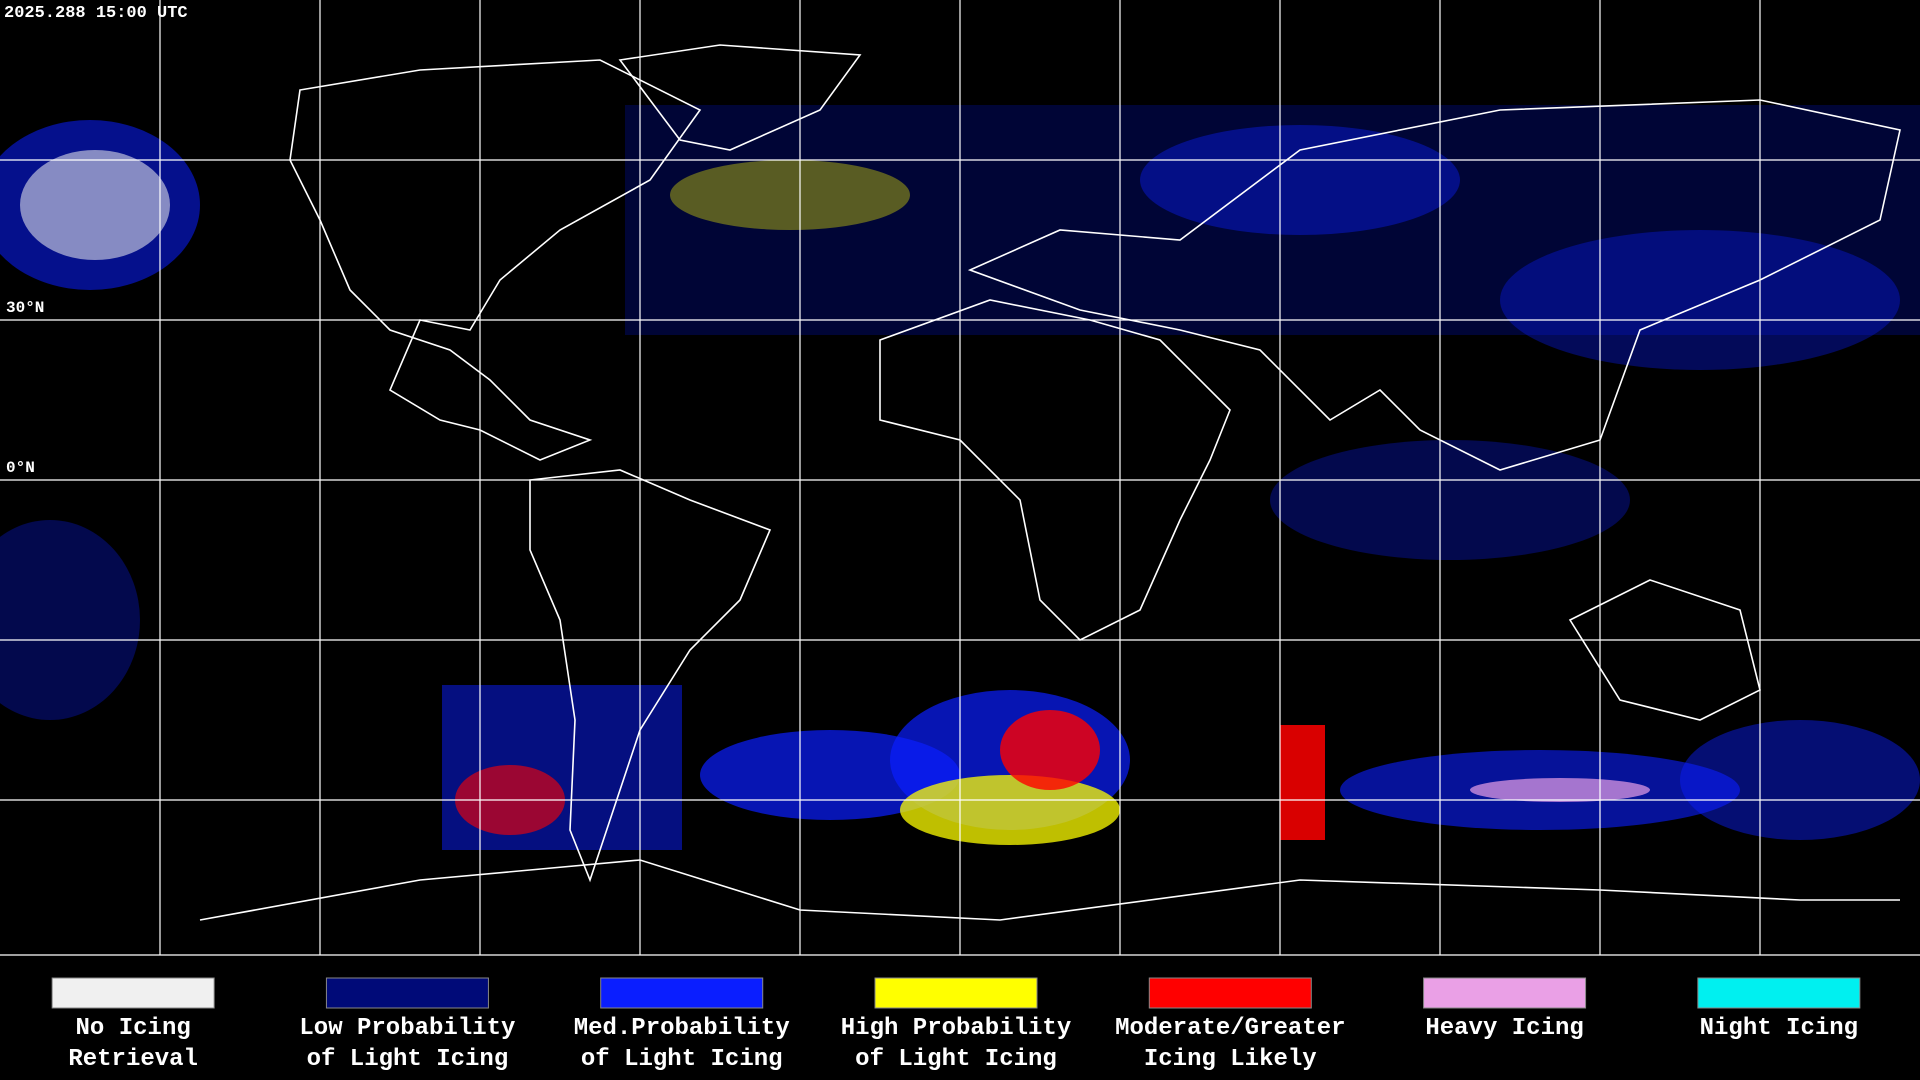  What do you see at coordinates (1504, 1028) in the screenshot?
I see `legend-label: Heavy Icing` at bounding box center [1504, 1028].